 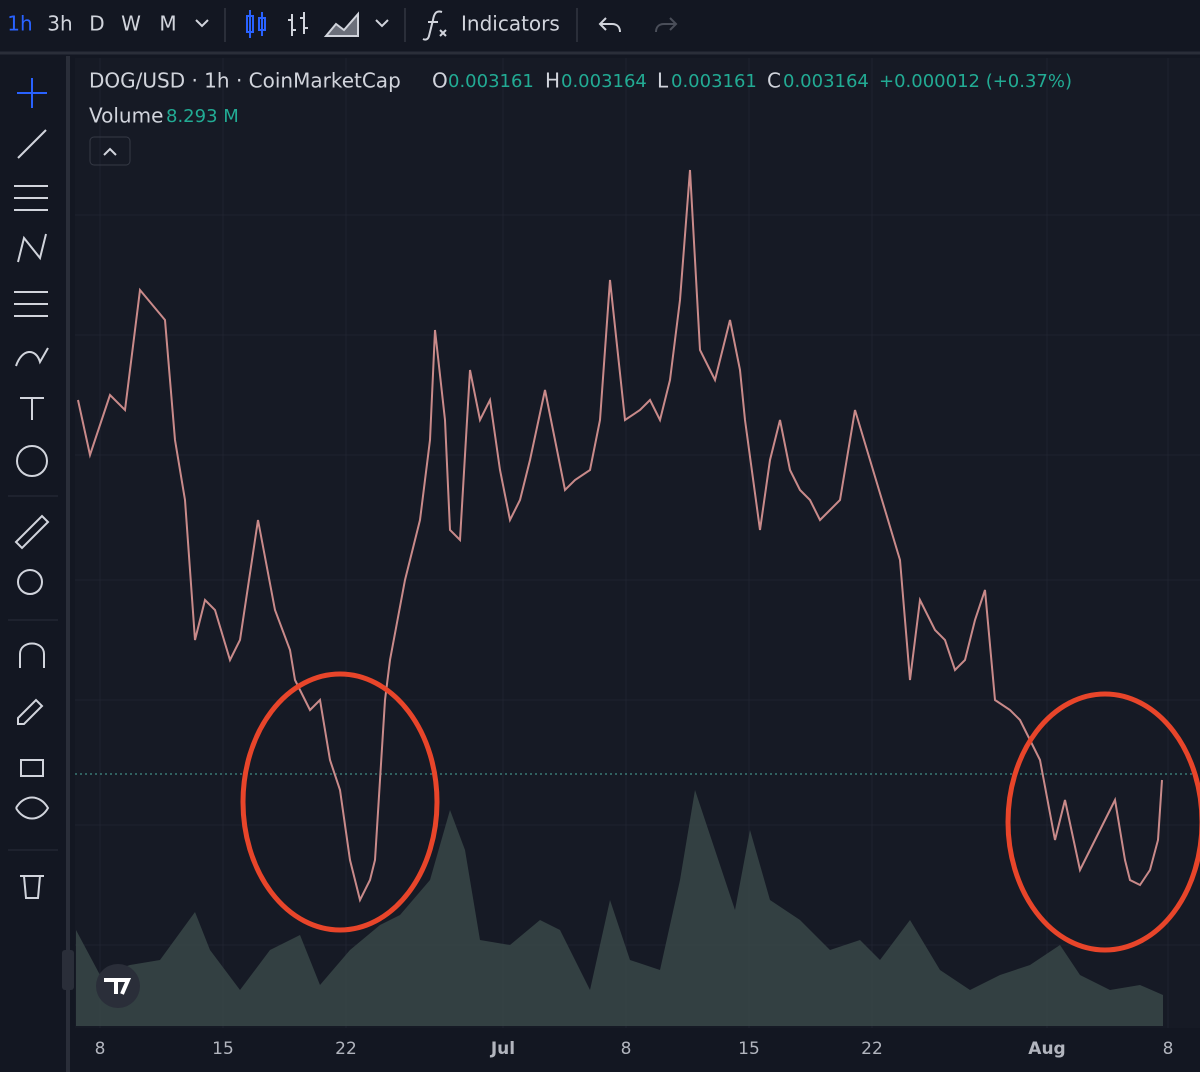 What do you see at coordinates (440, 81) in the screenshot?
I see `open-label: O` at bounding box center [440, 81].